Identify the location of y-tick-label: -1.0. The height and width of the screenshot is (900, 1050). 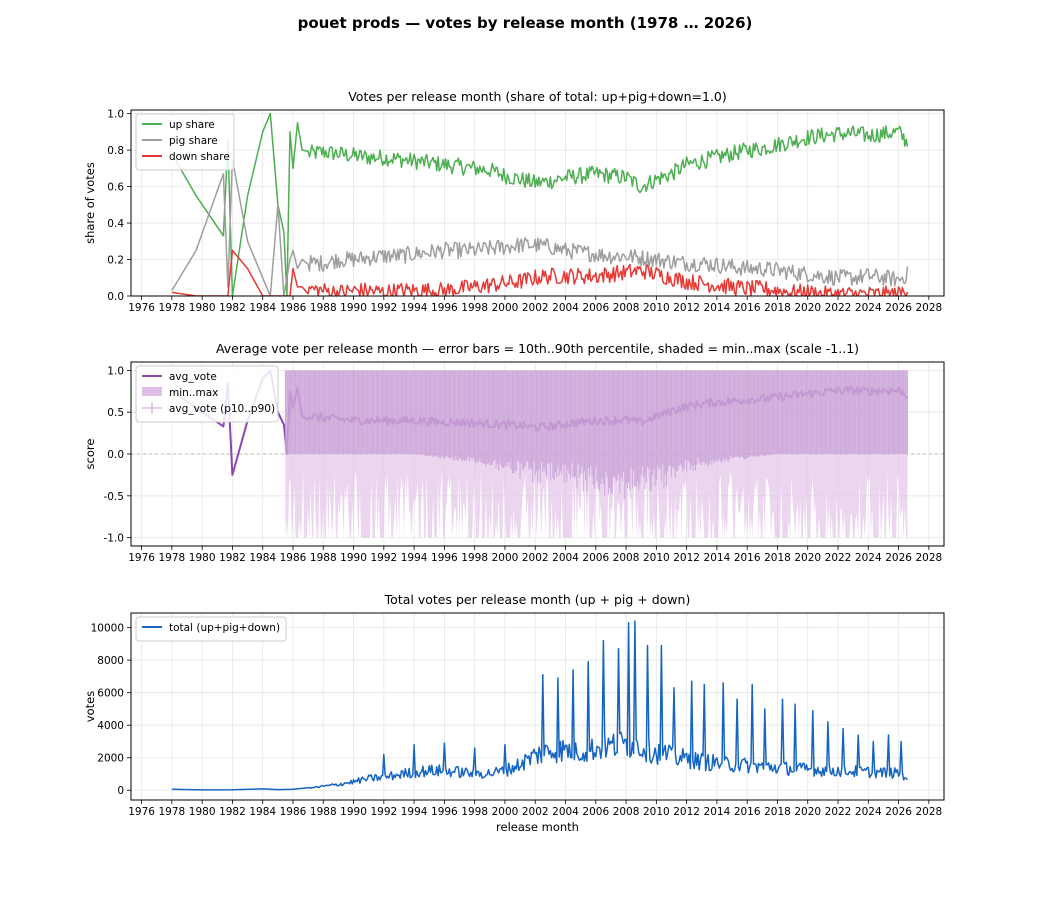
(114, 539).